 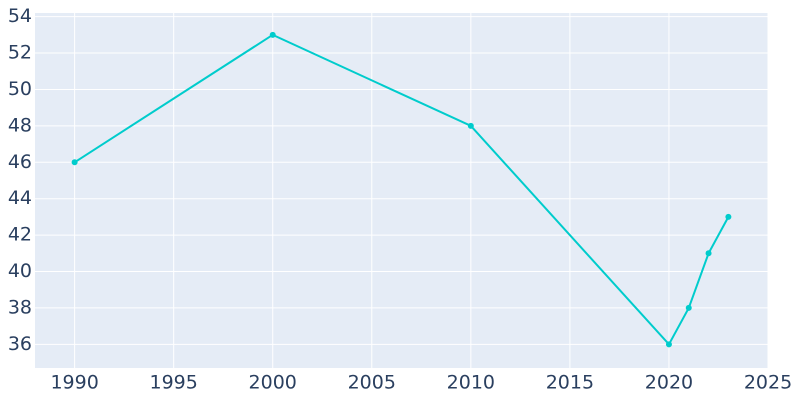 What do you see at coordinates (20, 235) in the screenshot?
I see `y-tick-label: 42` at bounding box center [20, 235].